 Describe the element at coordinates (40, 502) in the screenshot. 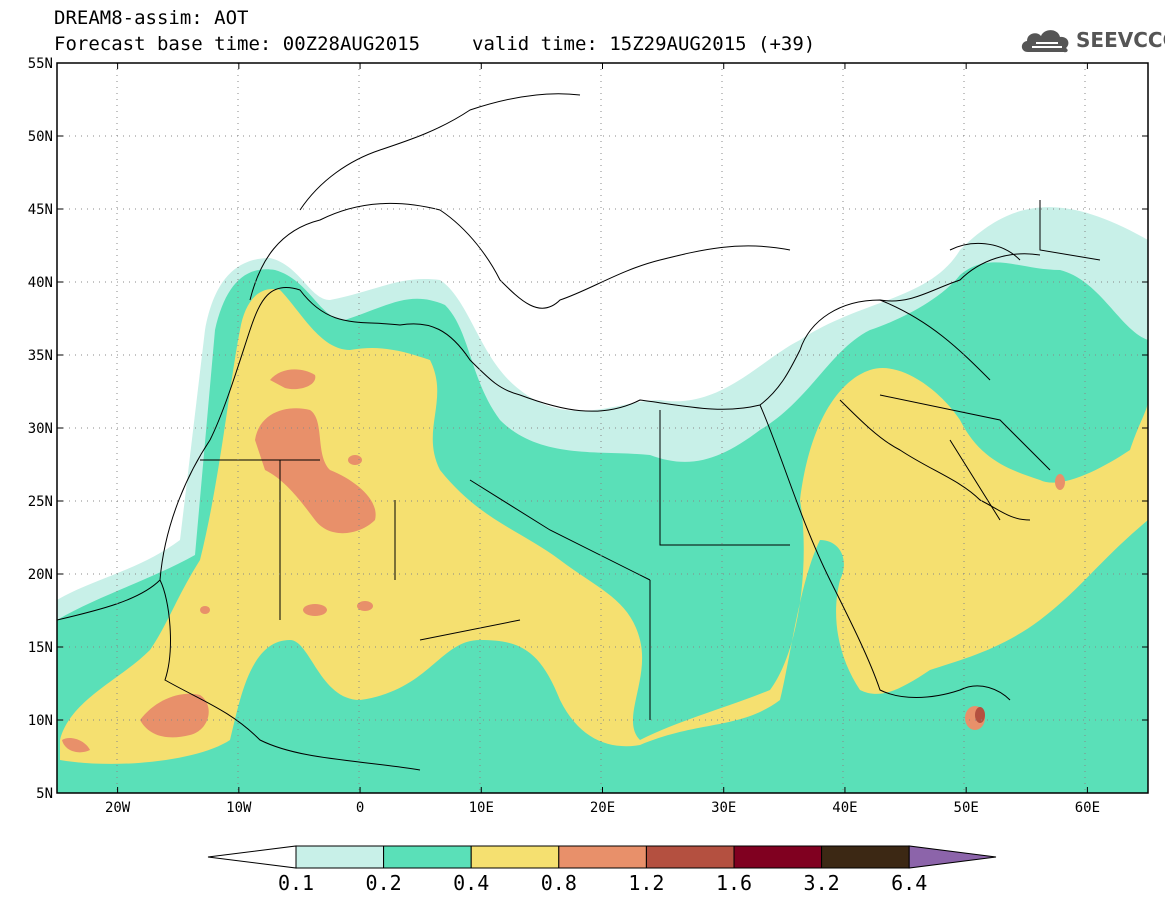

I see `lat-tick-label: 25N` at that location.